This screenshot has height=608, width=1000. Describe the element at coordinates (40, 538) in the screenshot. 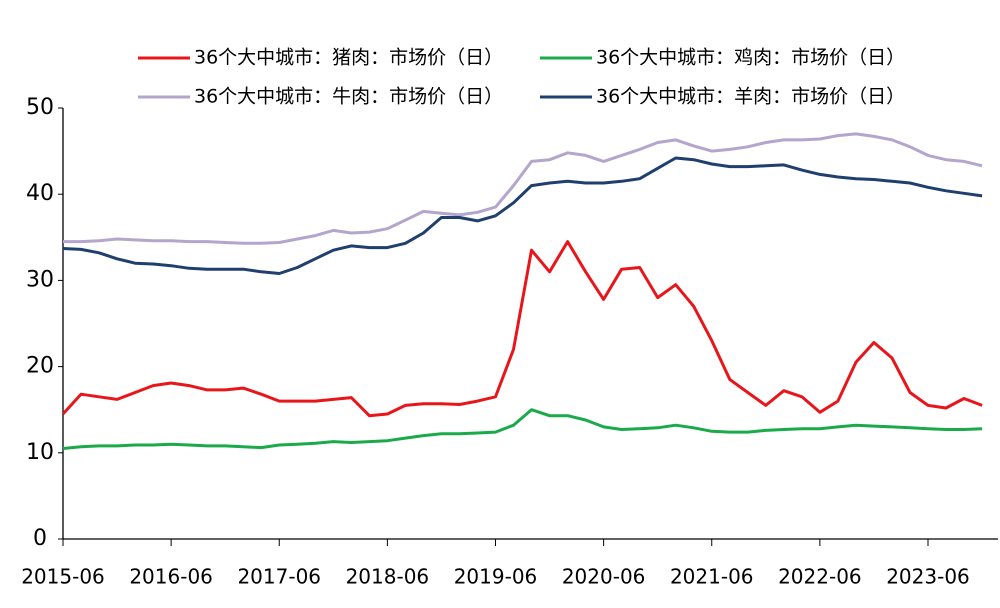

I see `y-tick-label: 0` at that location.